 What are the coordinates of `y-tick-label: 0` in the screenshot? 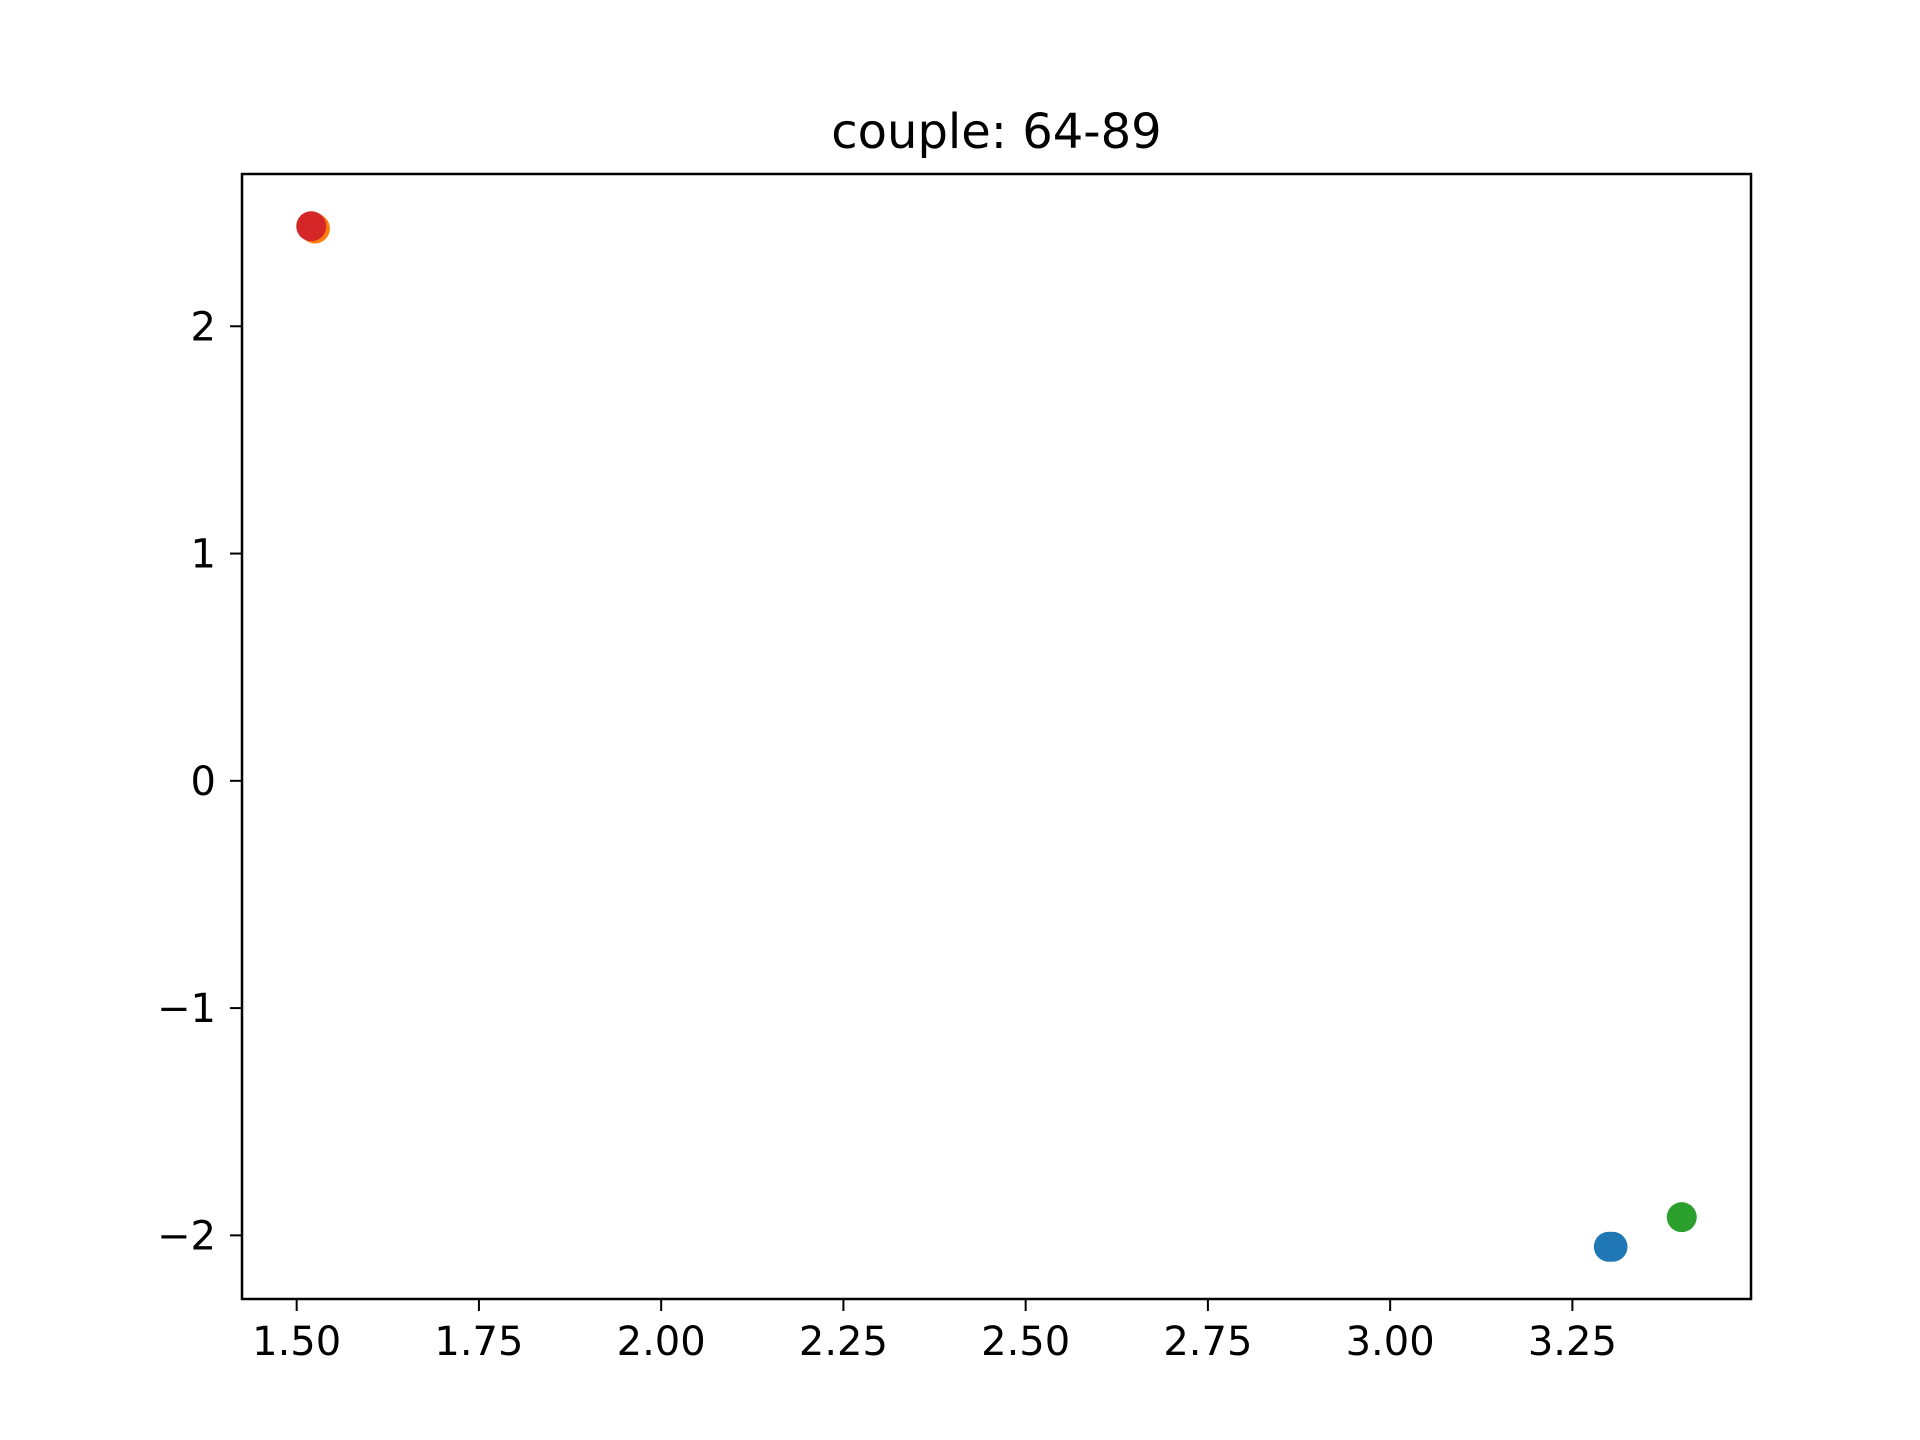 It's located at (203, 782).